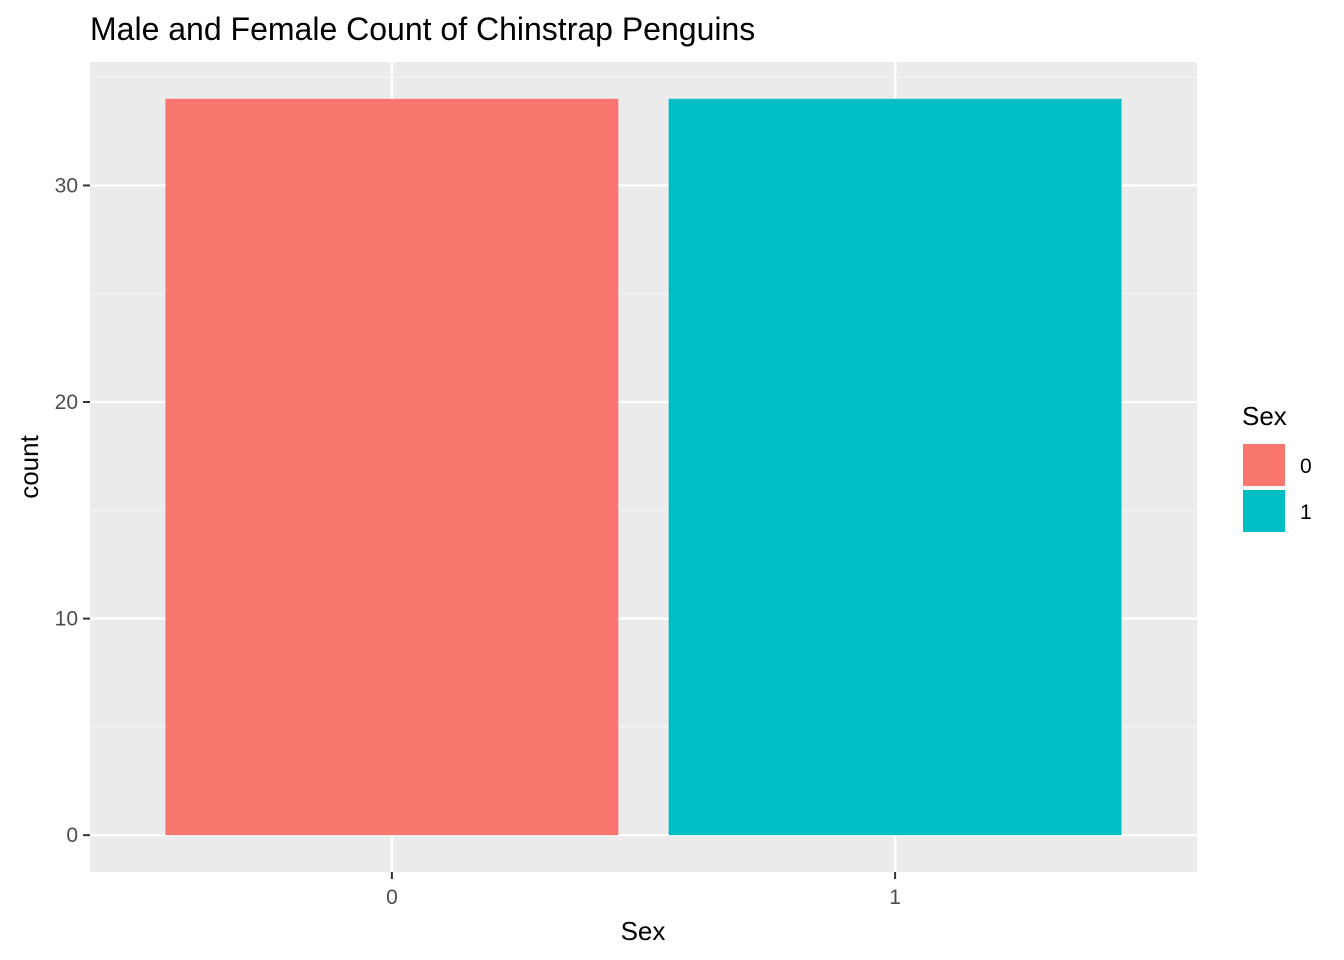 The width and height of the screenshot is (1344, 960). Describe the element at coordinates (392, 897) in the screenshot. I see `x-tick-label: 0` at that location.